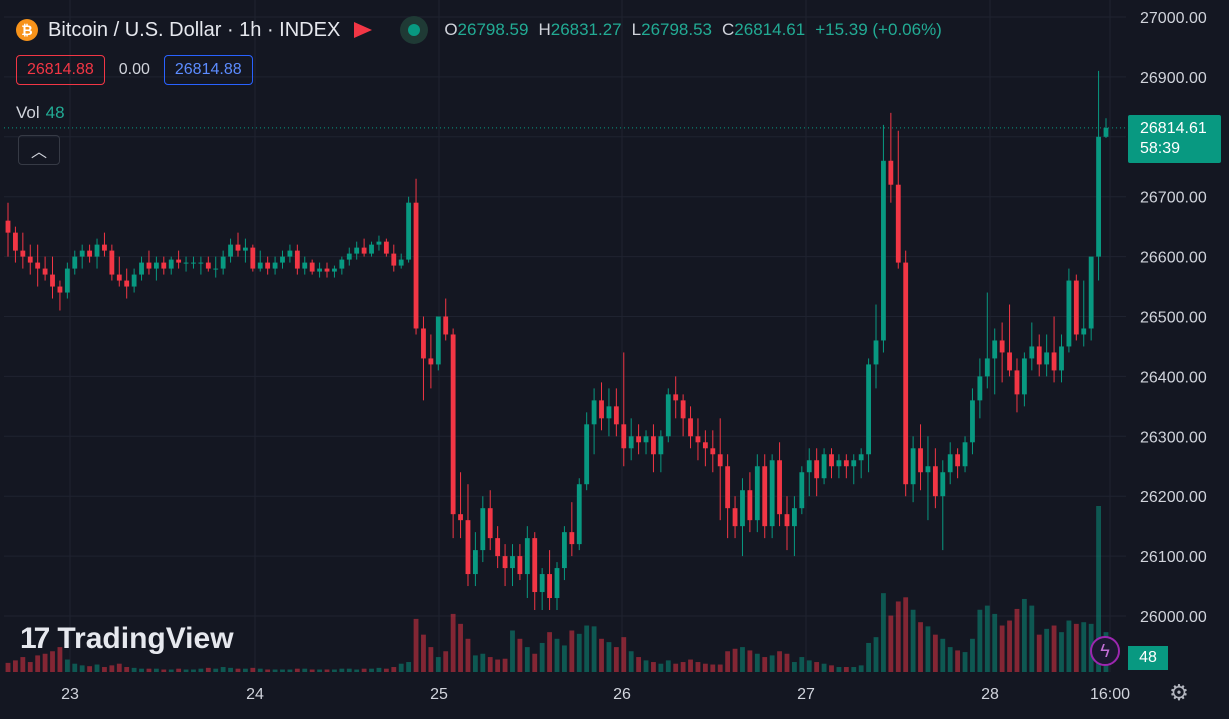  Describe the element at coordinates (622, 694) in the screenshot. I see `time-tick-label: 26` at that location.